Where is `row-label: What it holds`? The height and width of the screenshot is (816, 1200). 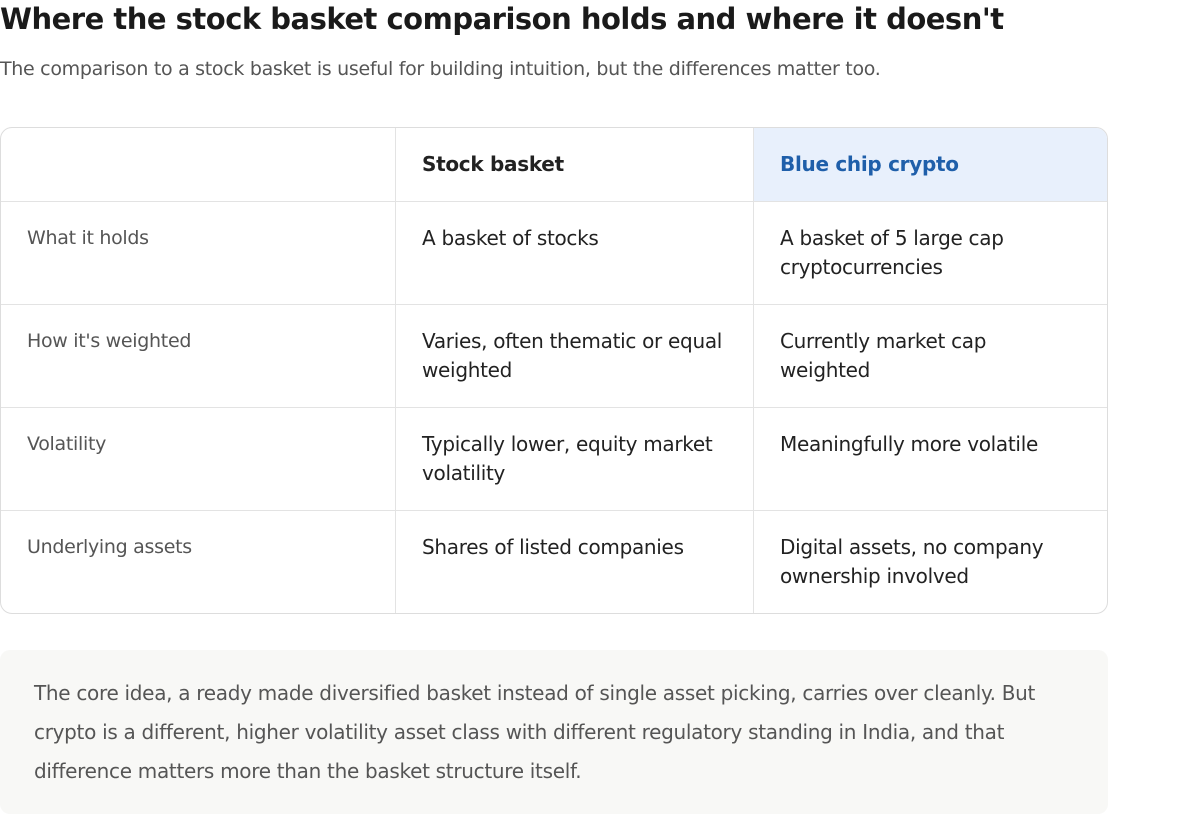 row-label: What it holds is located at coordinates (198, 253).